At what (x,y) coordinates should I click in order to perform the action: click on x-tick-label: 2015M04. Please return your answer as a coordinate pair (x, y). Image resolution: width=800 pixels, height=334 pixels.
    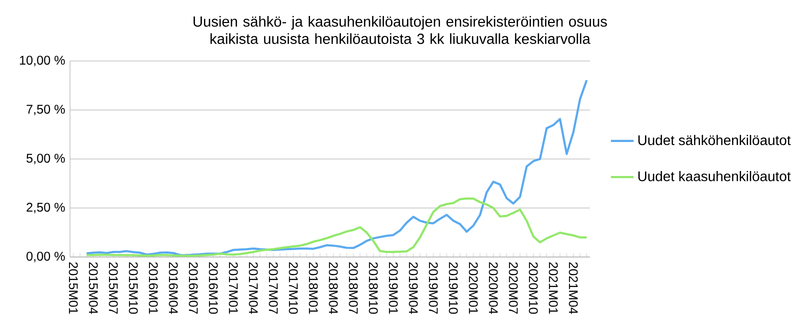
    Looking at the image, I should click on (93, 288).